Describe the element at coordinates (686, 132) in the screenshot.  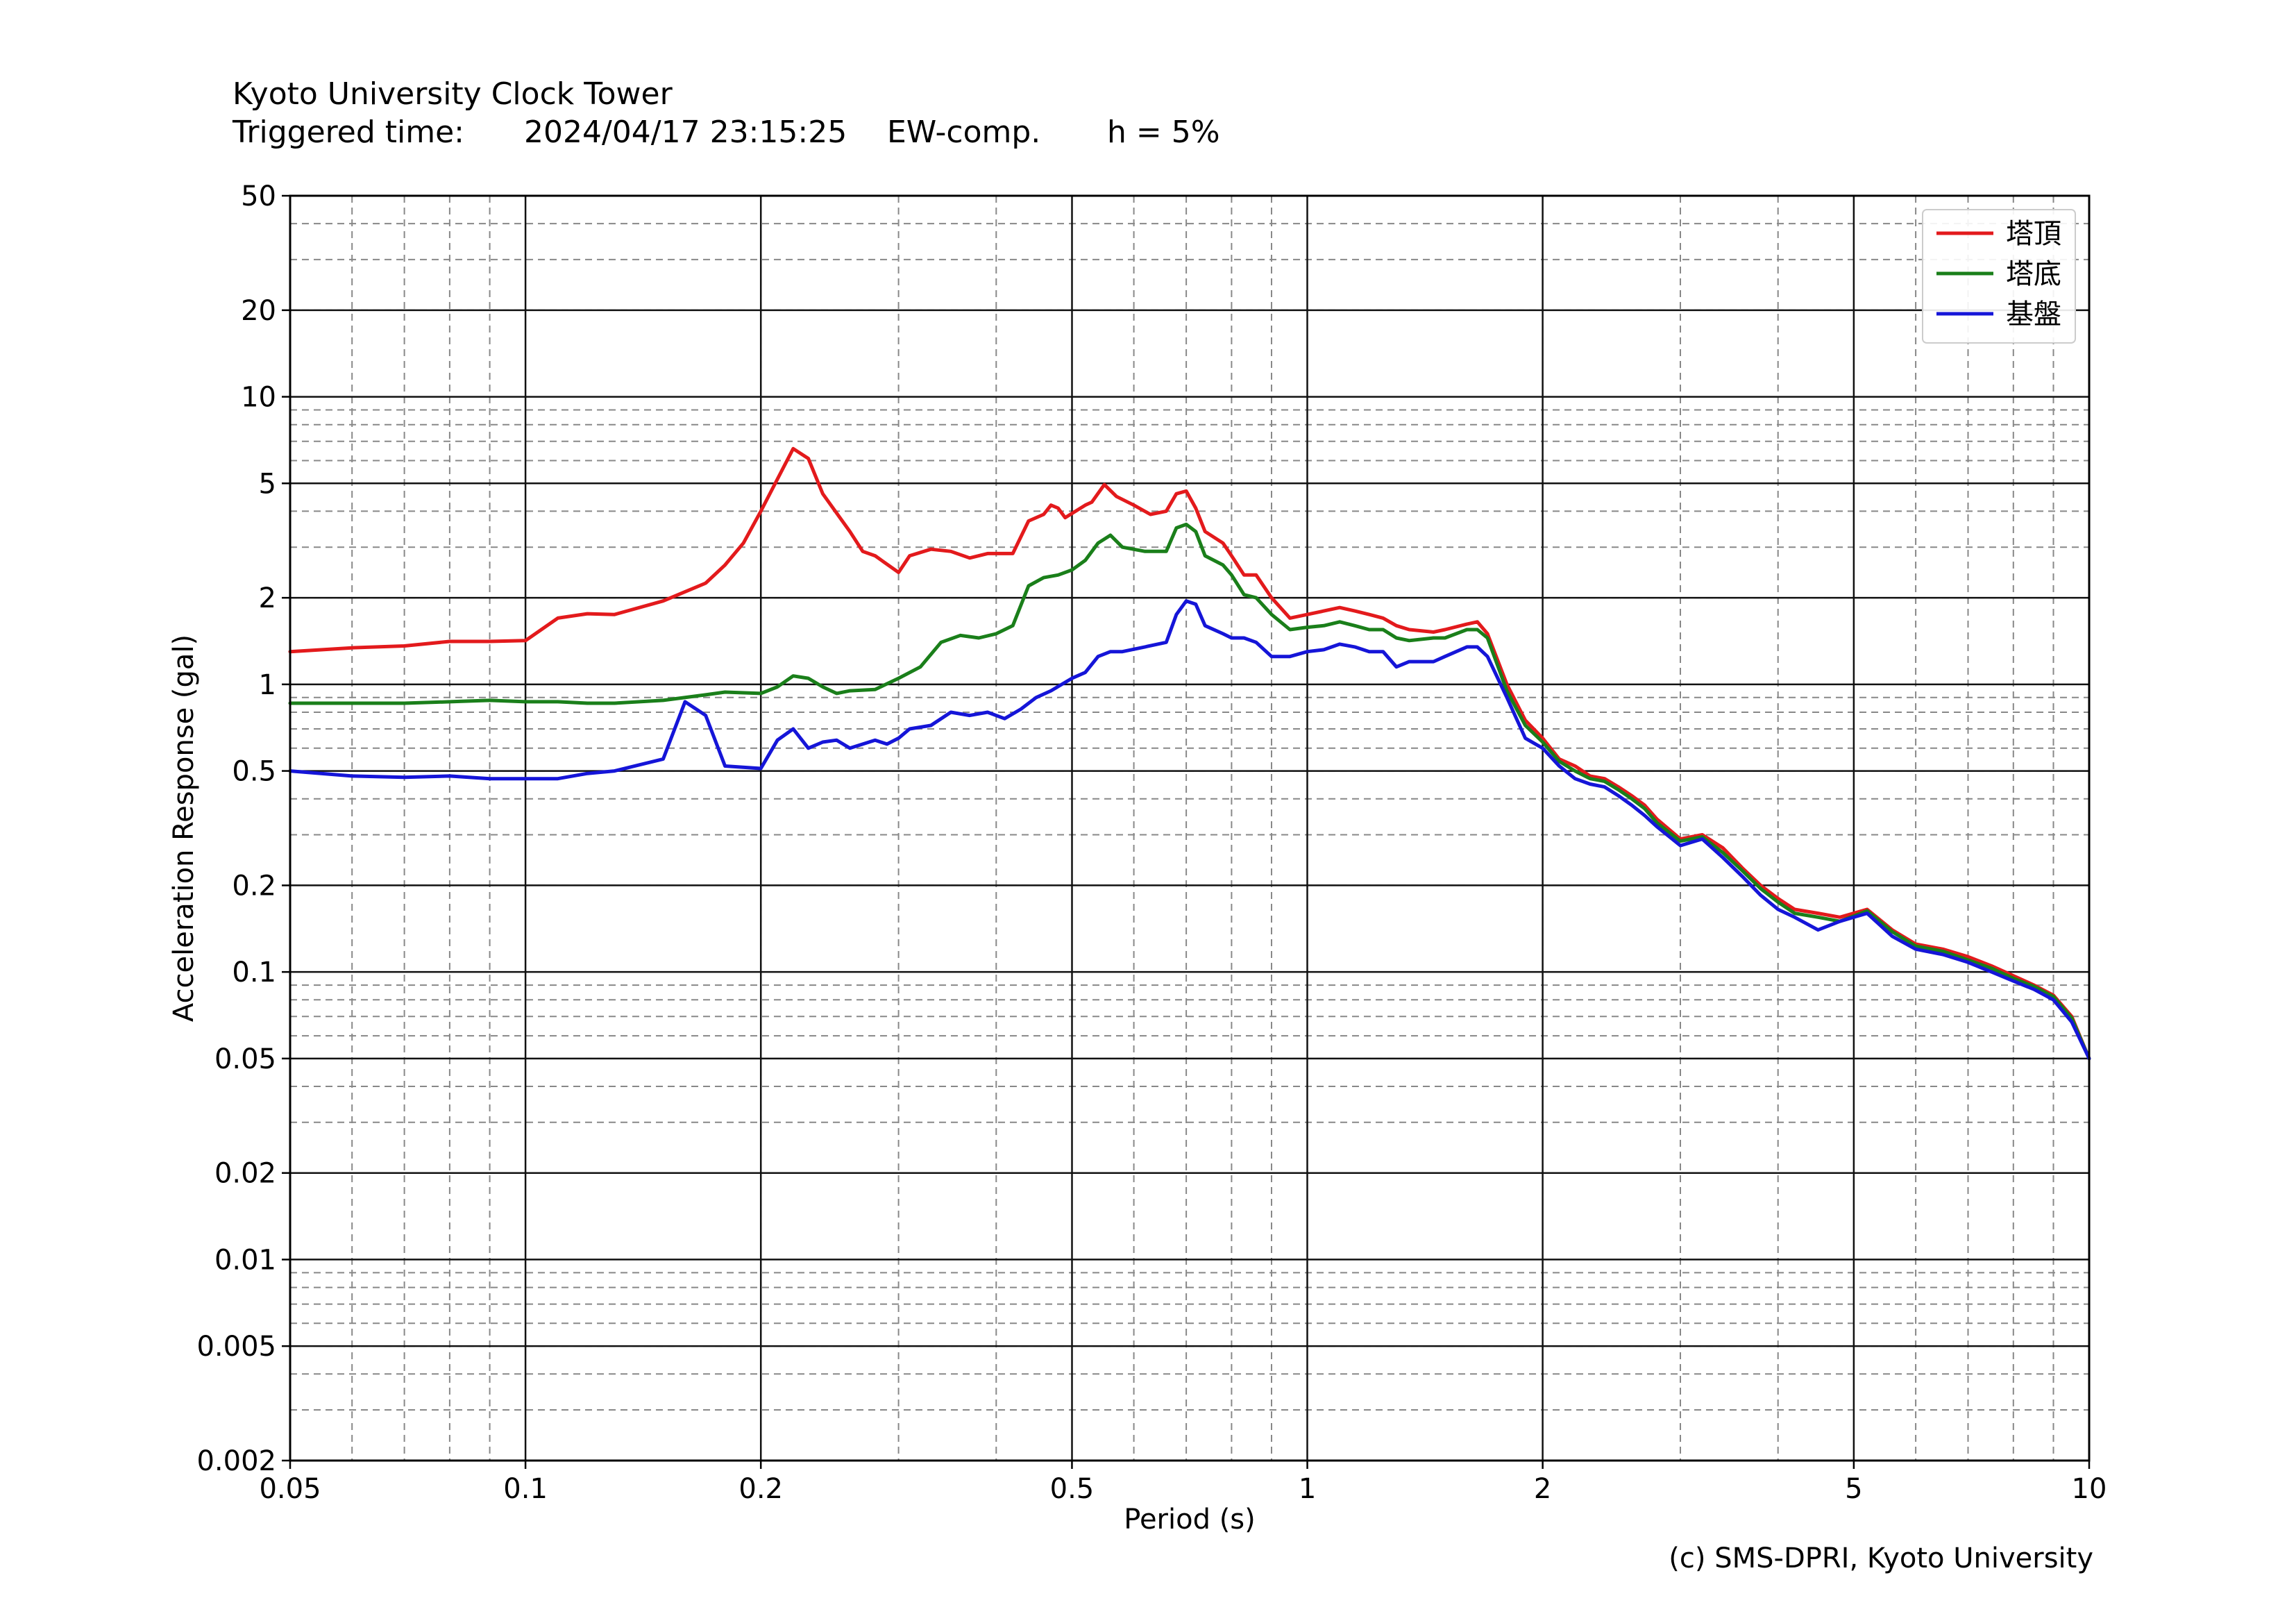
I see `triggered-time: 2024/04/17 23:15:25` at that location.